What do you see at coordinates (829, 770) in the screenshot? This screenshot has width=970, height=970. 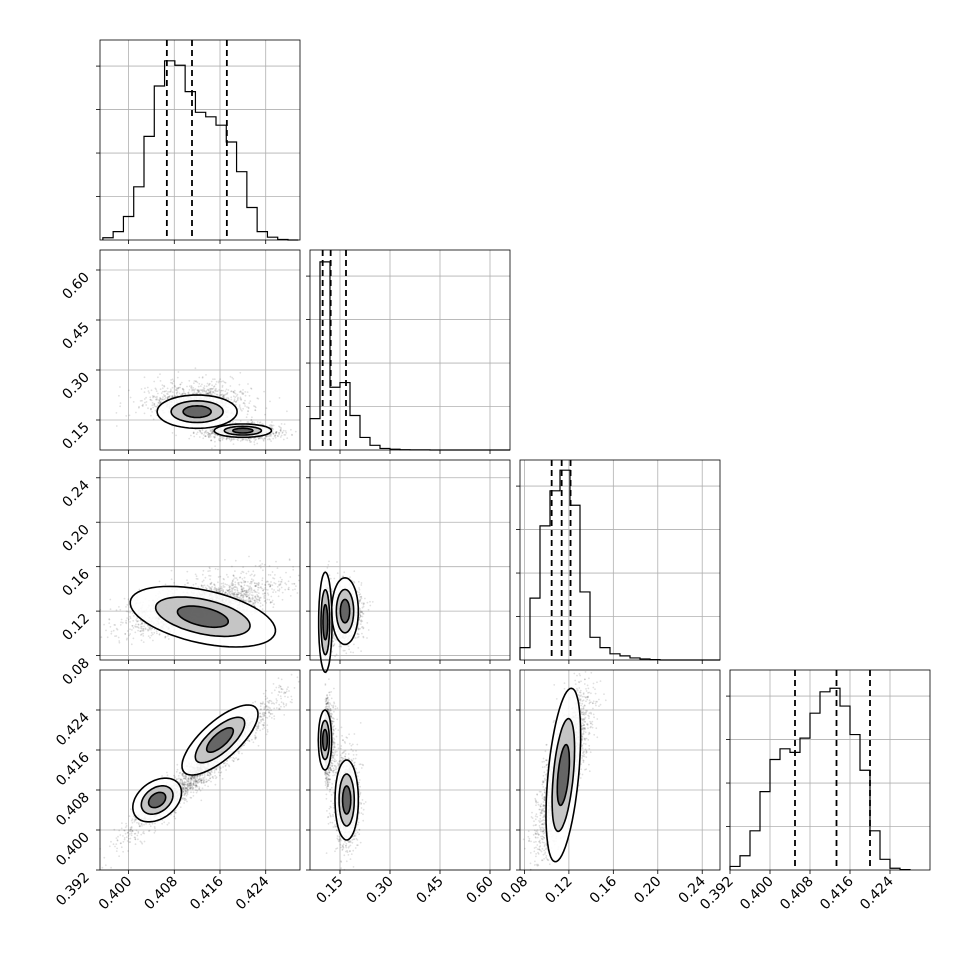 I see `grid-lines` at bounding box center [829, 770].